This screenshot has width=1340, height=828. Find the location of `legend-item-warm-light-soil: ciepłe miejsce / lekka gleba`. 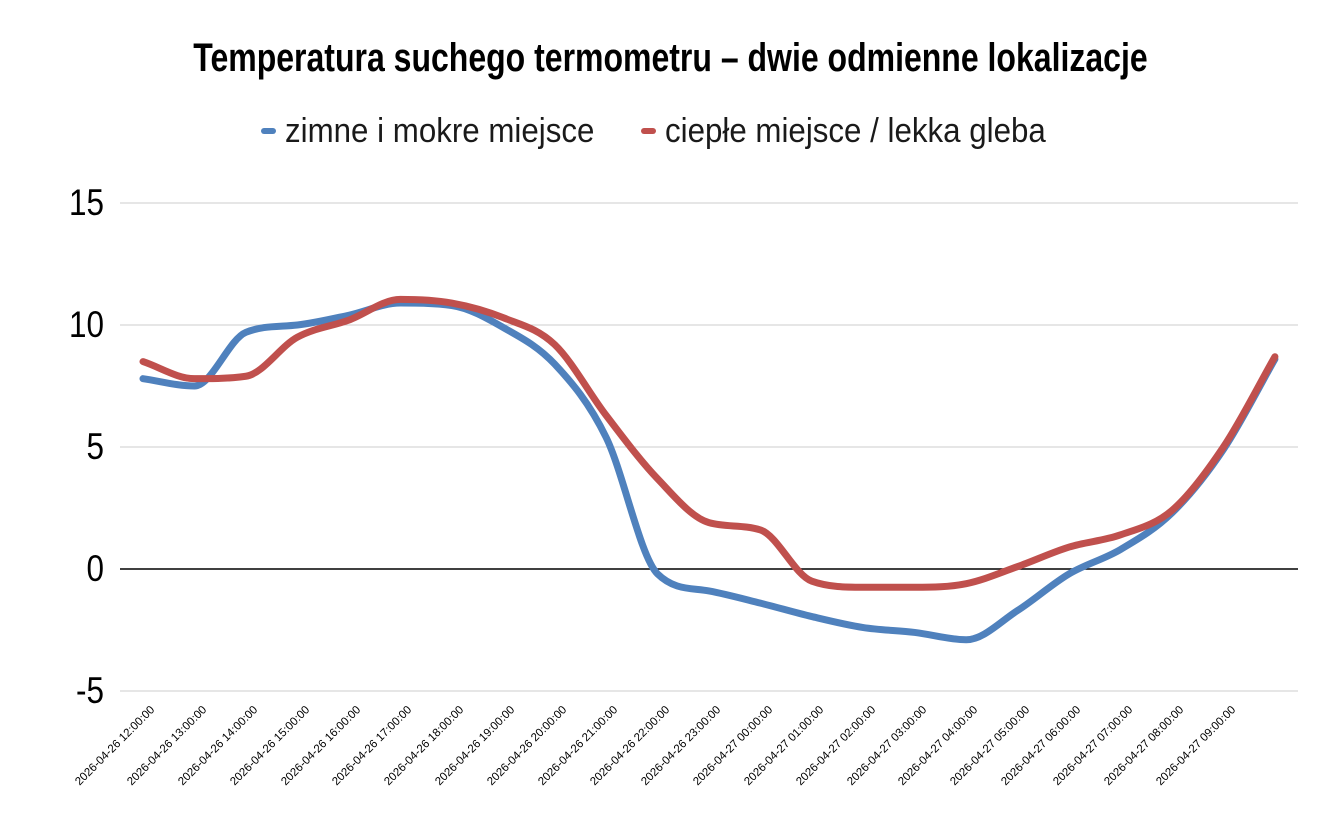

legend-item-warm-light-soil: ciepłe miejsce / lekka gleba is located at coordinates (860, 131).